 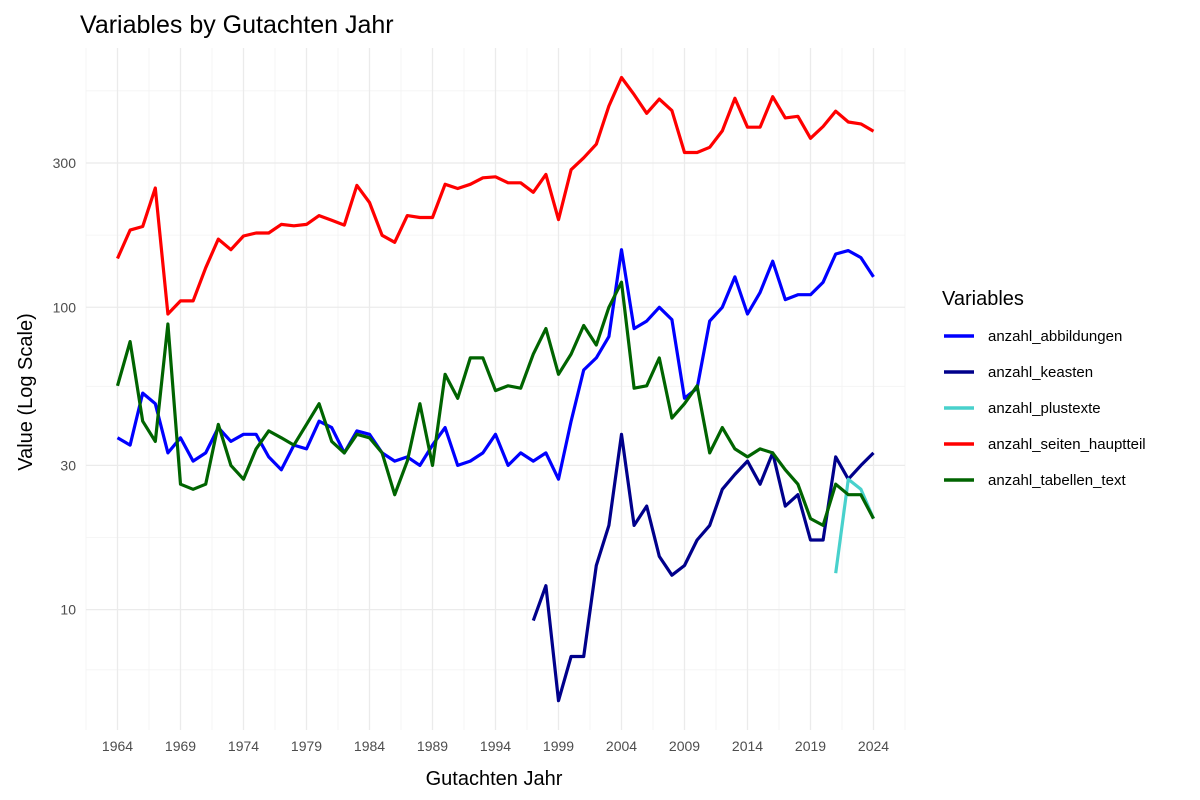 What do you see at coordinates (243, 746) in the screenshot?
I see `x-tick-label: 1974` at bounding box center [243, 746].